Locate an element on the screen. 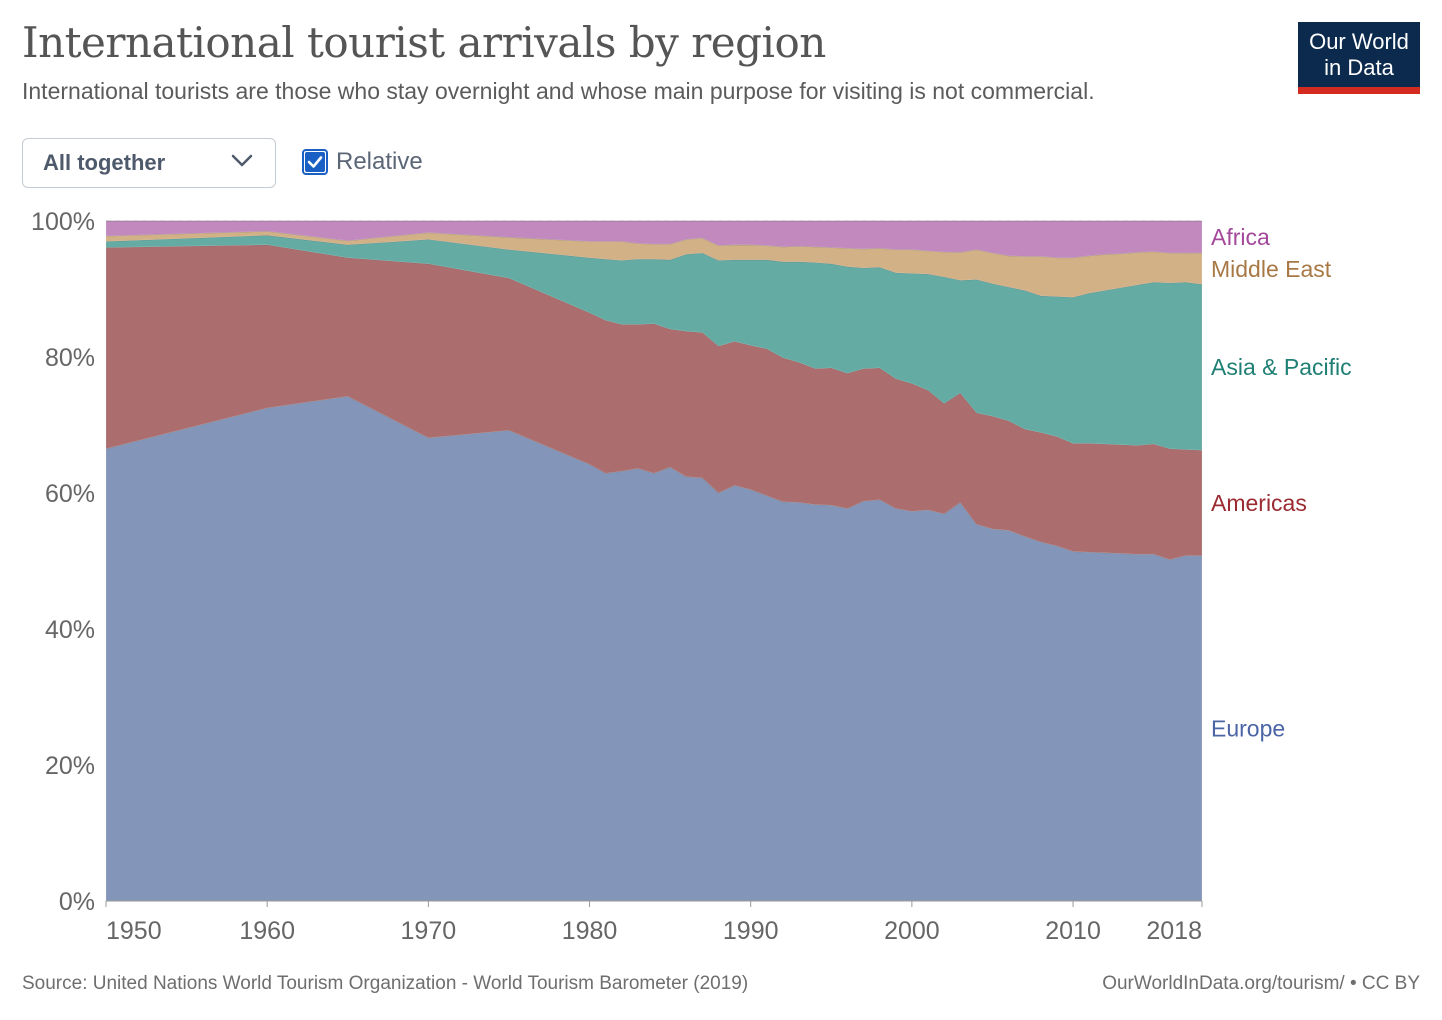 The image size is (1442, 1020). x-axis: 1950 1960 1970 1980 1990 2000 2010 2018 is located at coordinates (654, 922).